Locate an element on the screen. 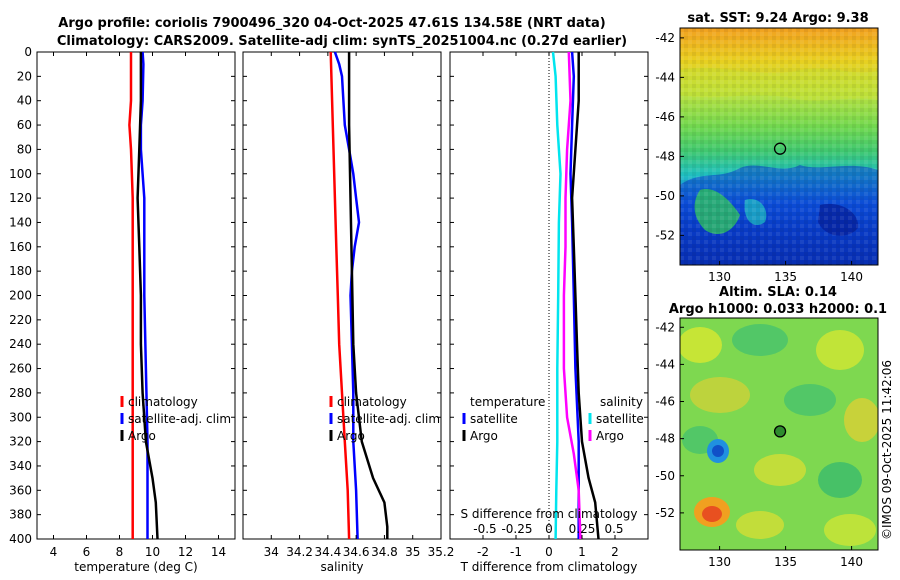 This screenshot has width=900, height=580. sst-map-frame is located at coordinates (779, 146).